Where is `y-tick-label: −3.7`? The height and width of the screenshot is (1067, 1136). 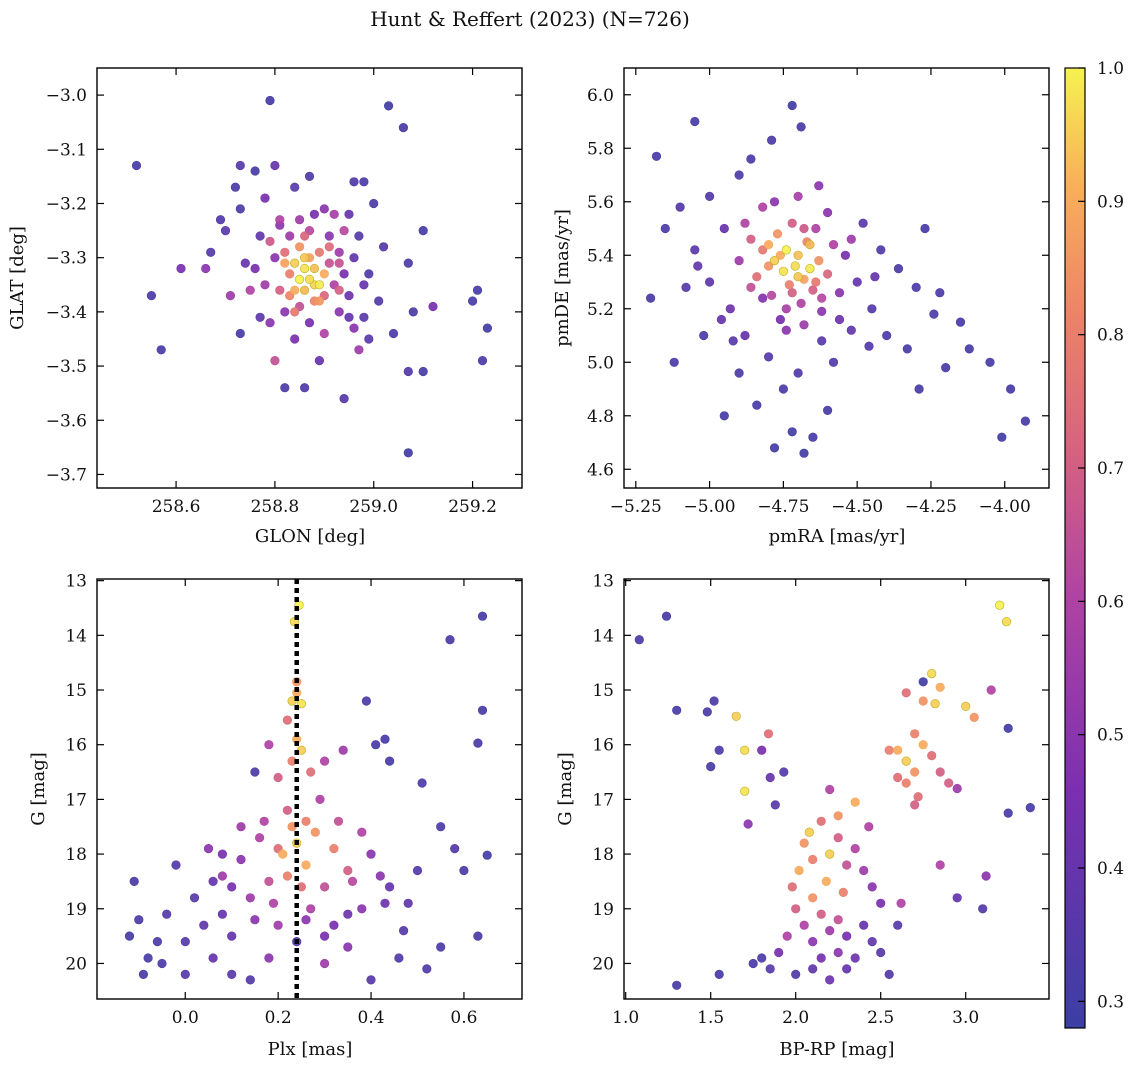 y-tick-label: −3.7 is located at coordinates (66, 475).